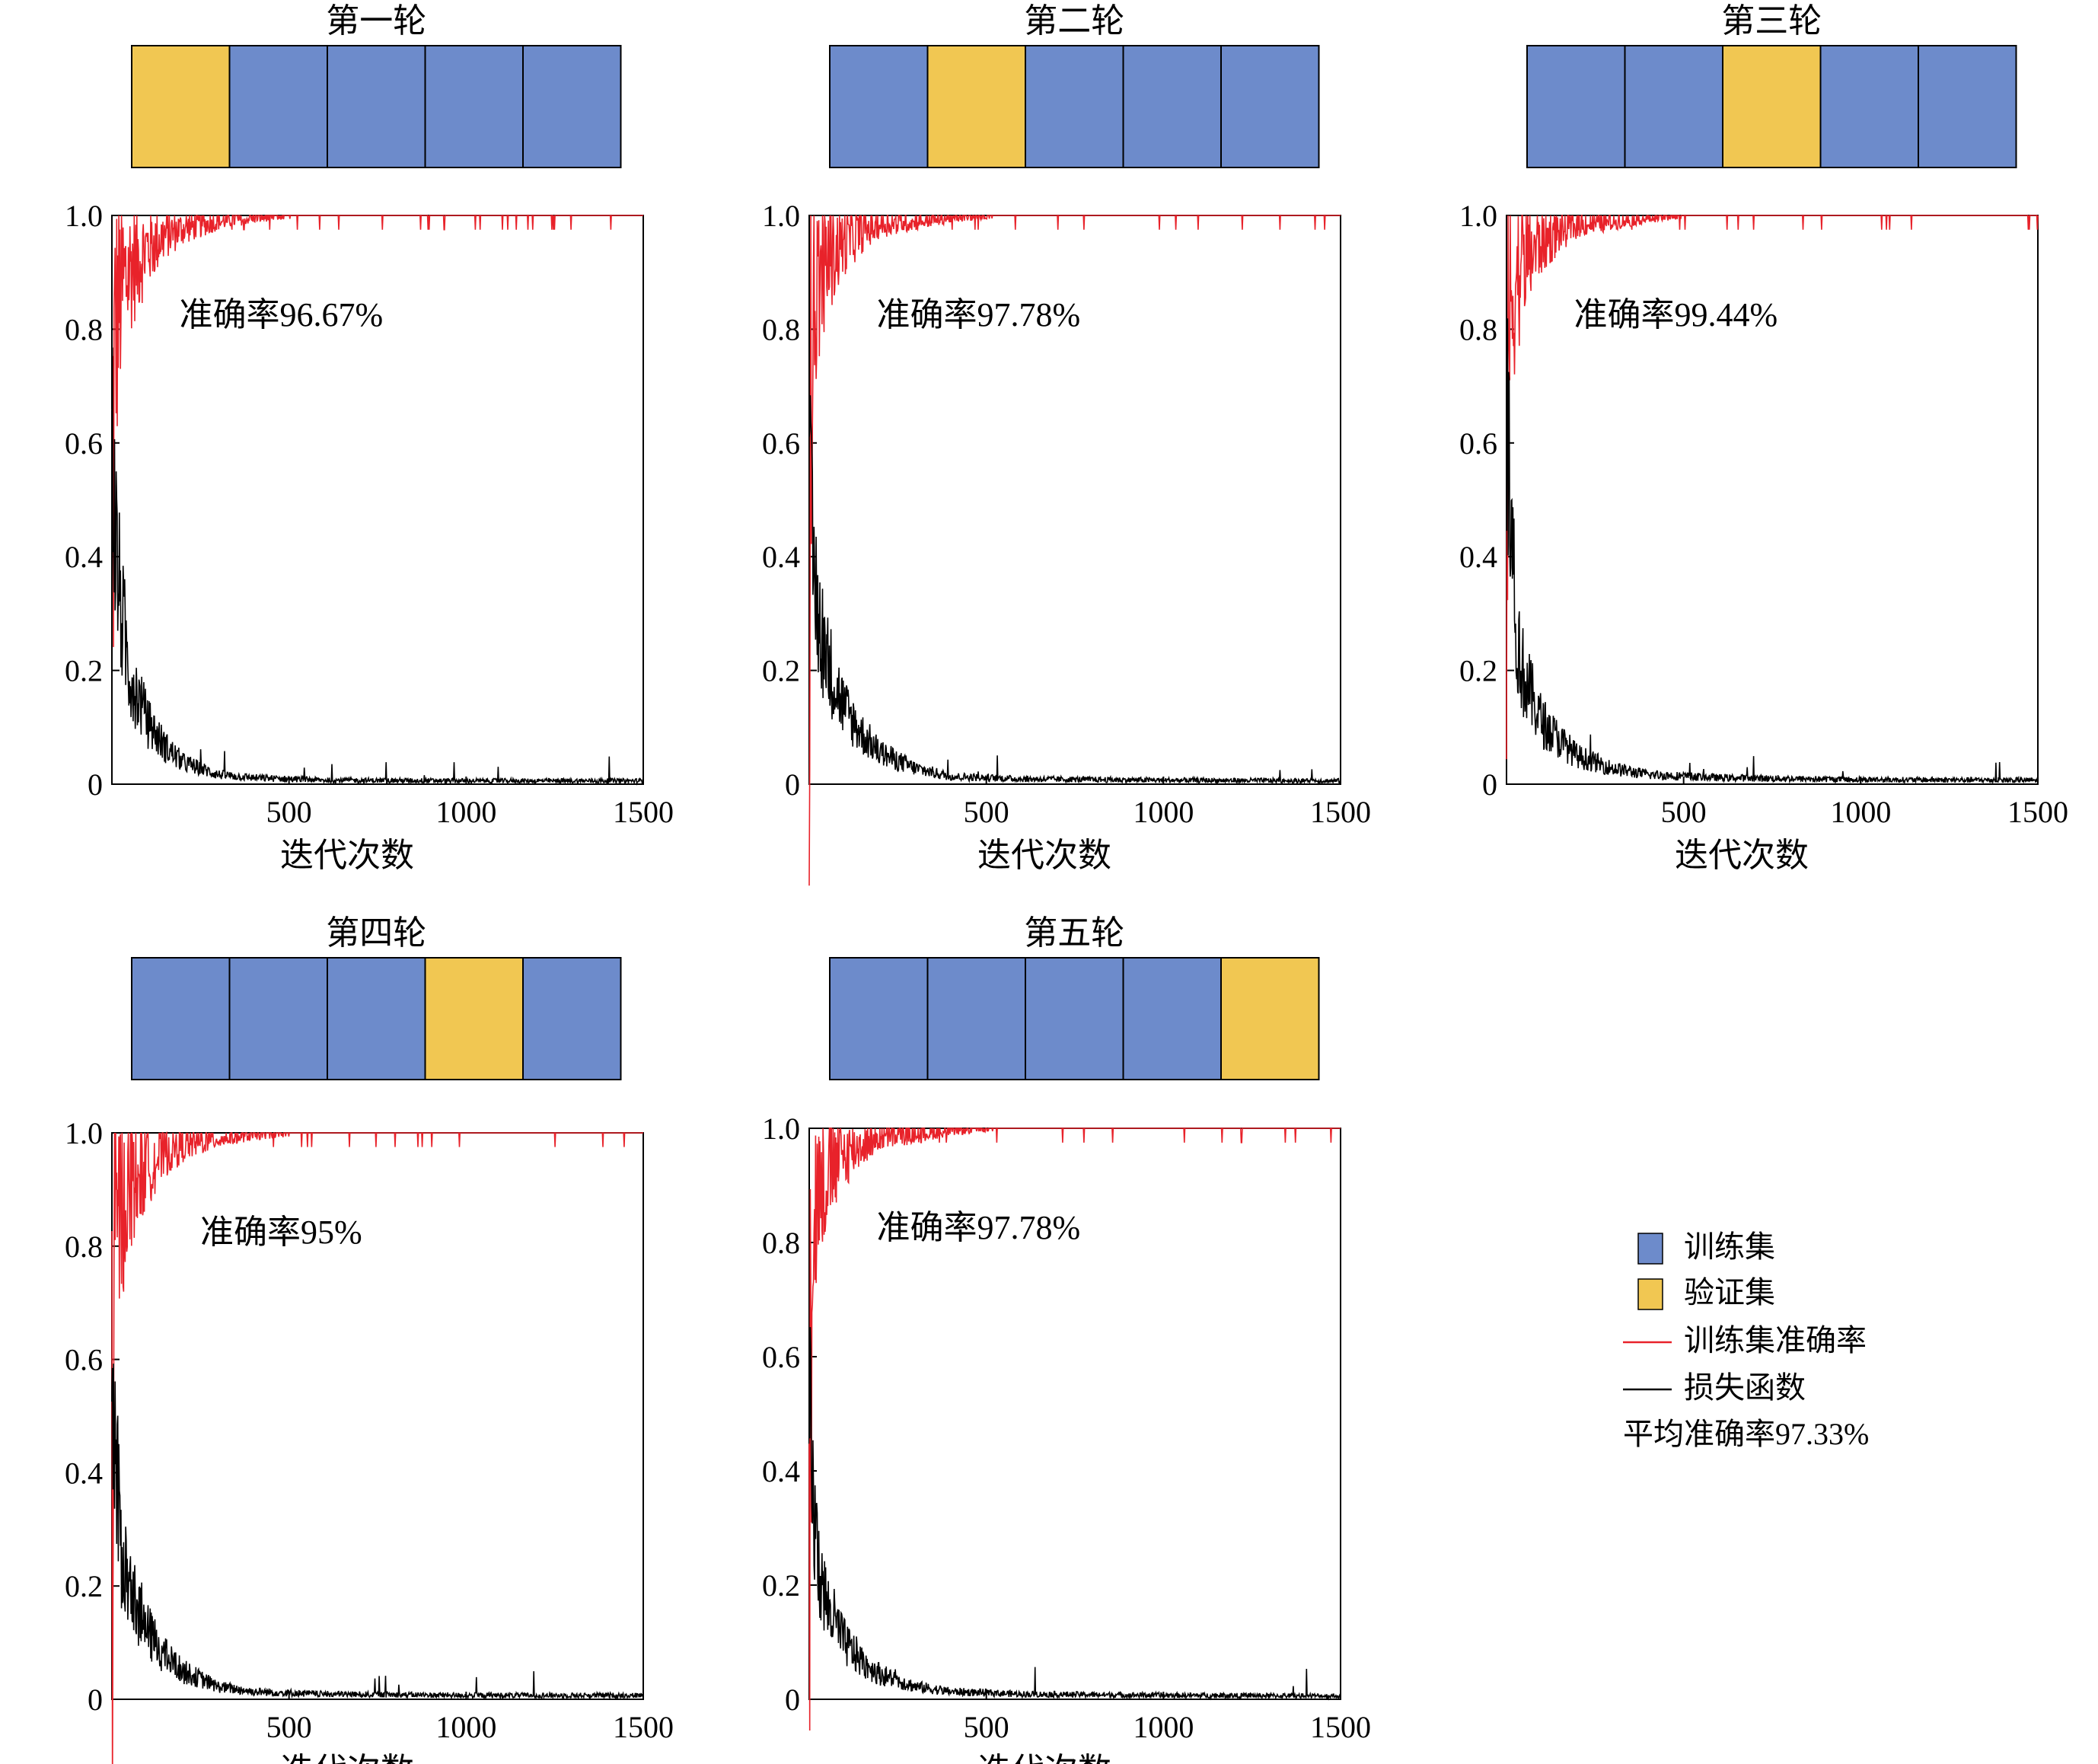 The height and width of the screenshot is (1764, 2098). I want to click on legend: 训练集 验证集 训练集准确率 损失函数 平均准确率97.33%, so click(1746, 1340).